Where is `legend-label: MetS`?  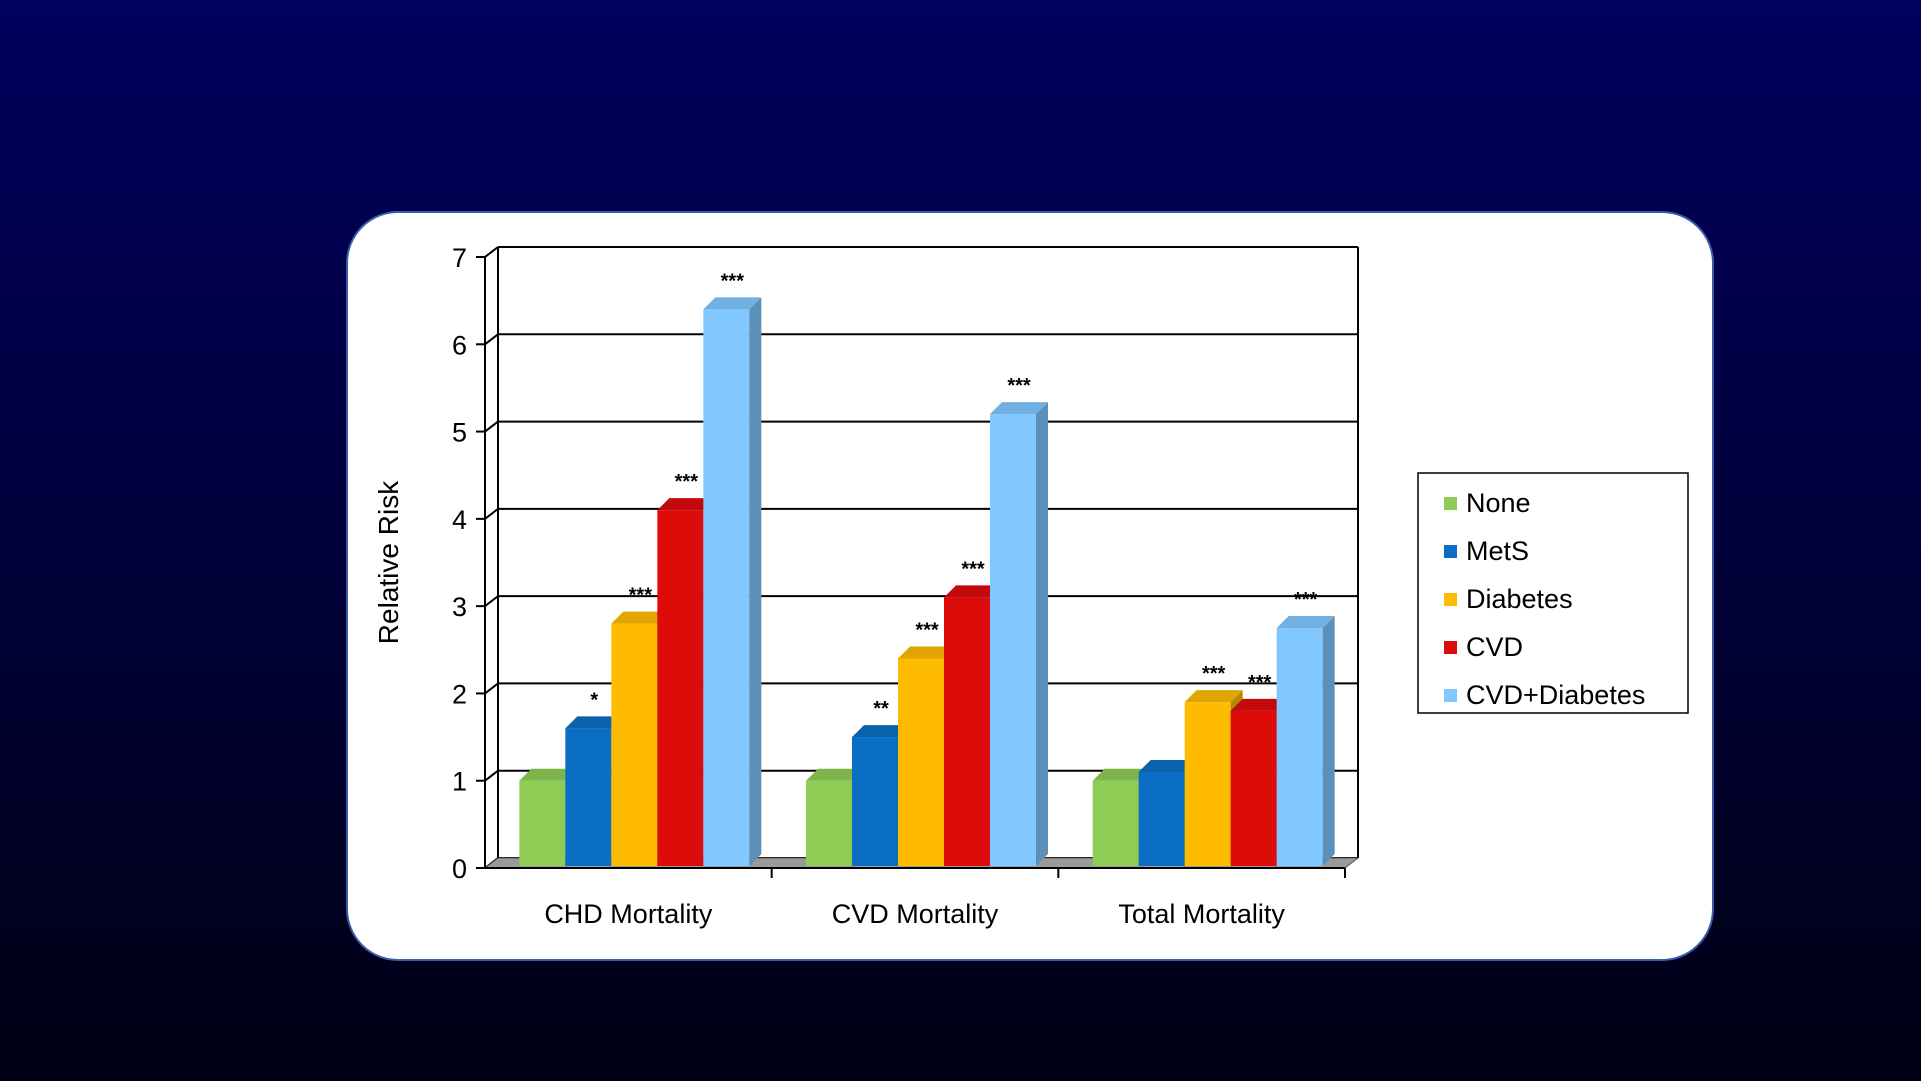 legend-label: MetS is located at coordinates (1497, 551).